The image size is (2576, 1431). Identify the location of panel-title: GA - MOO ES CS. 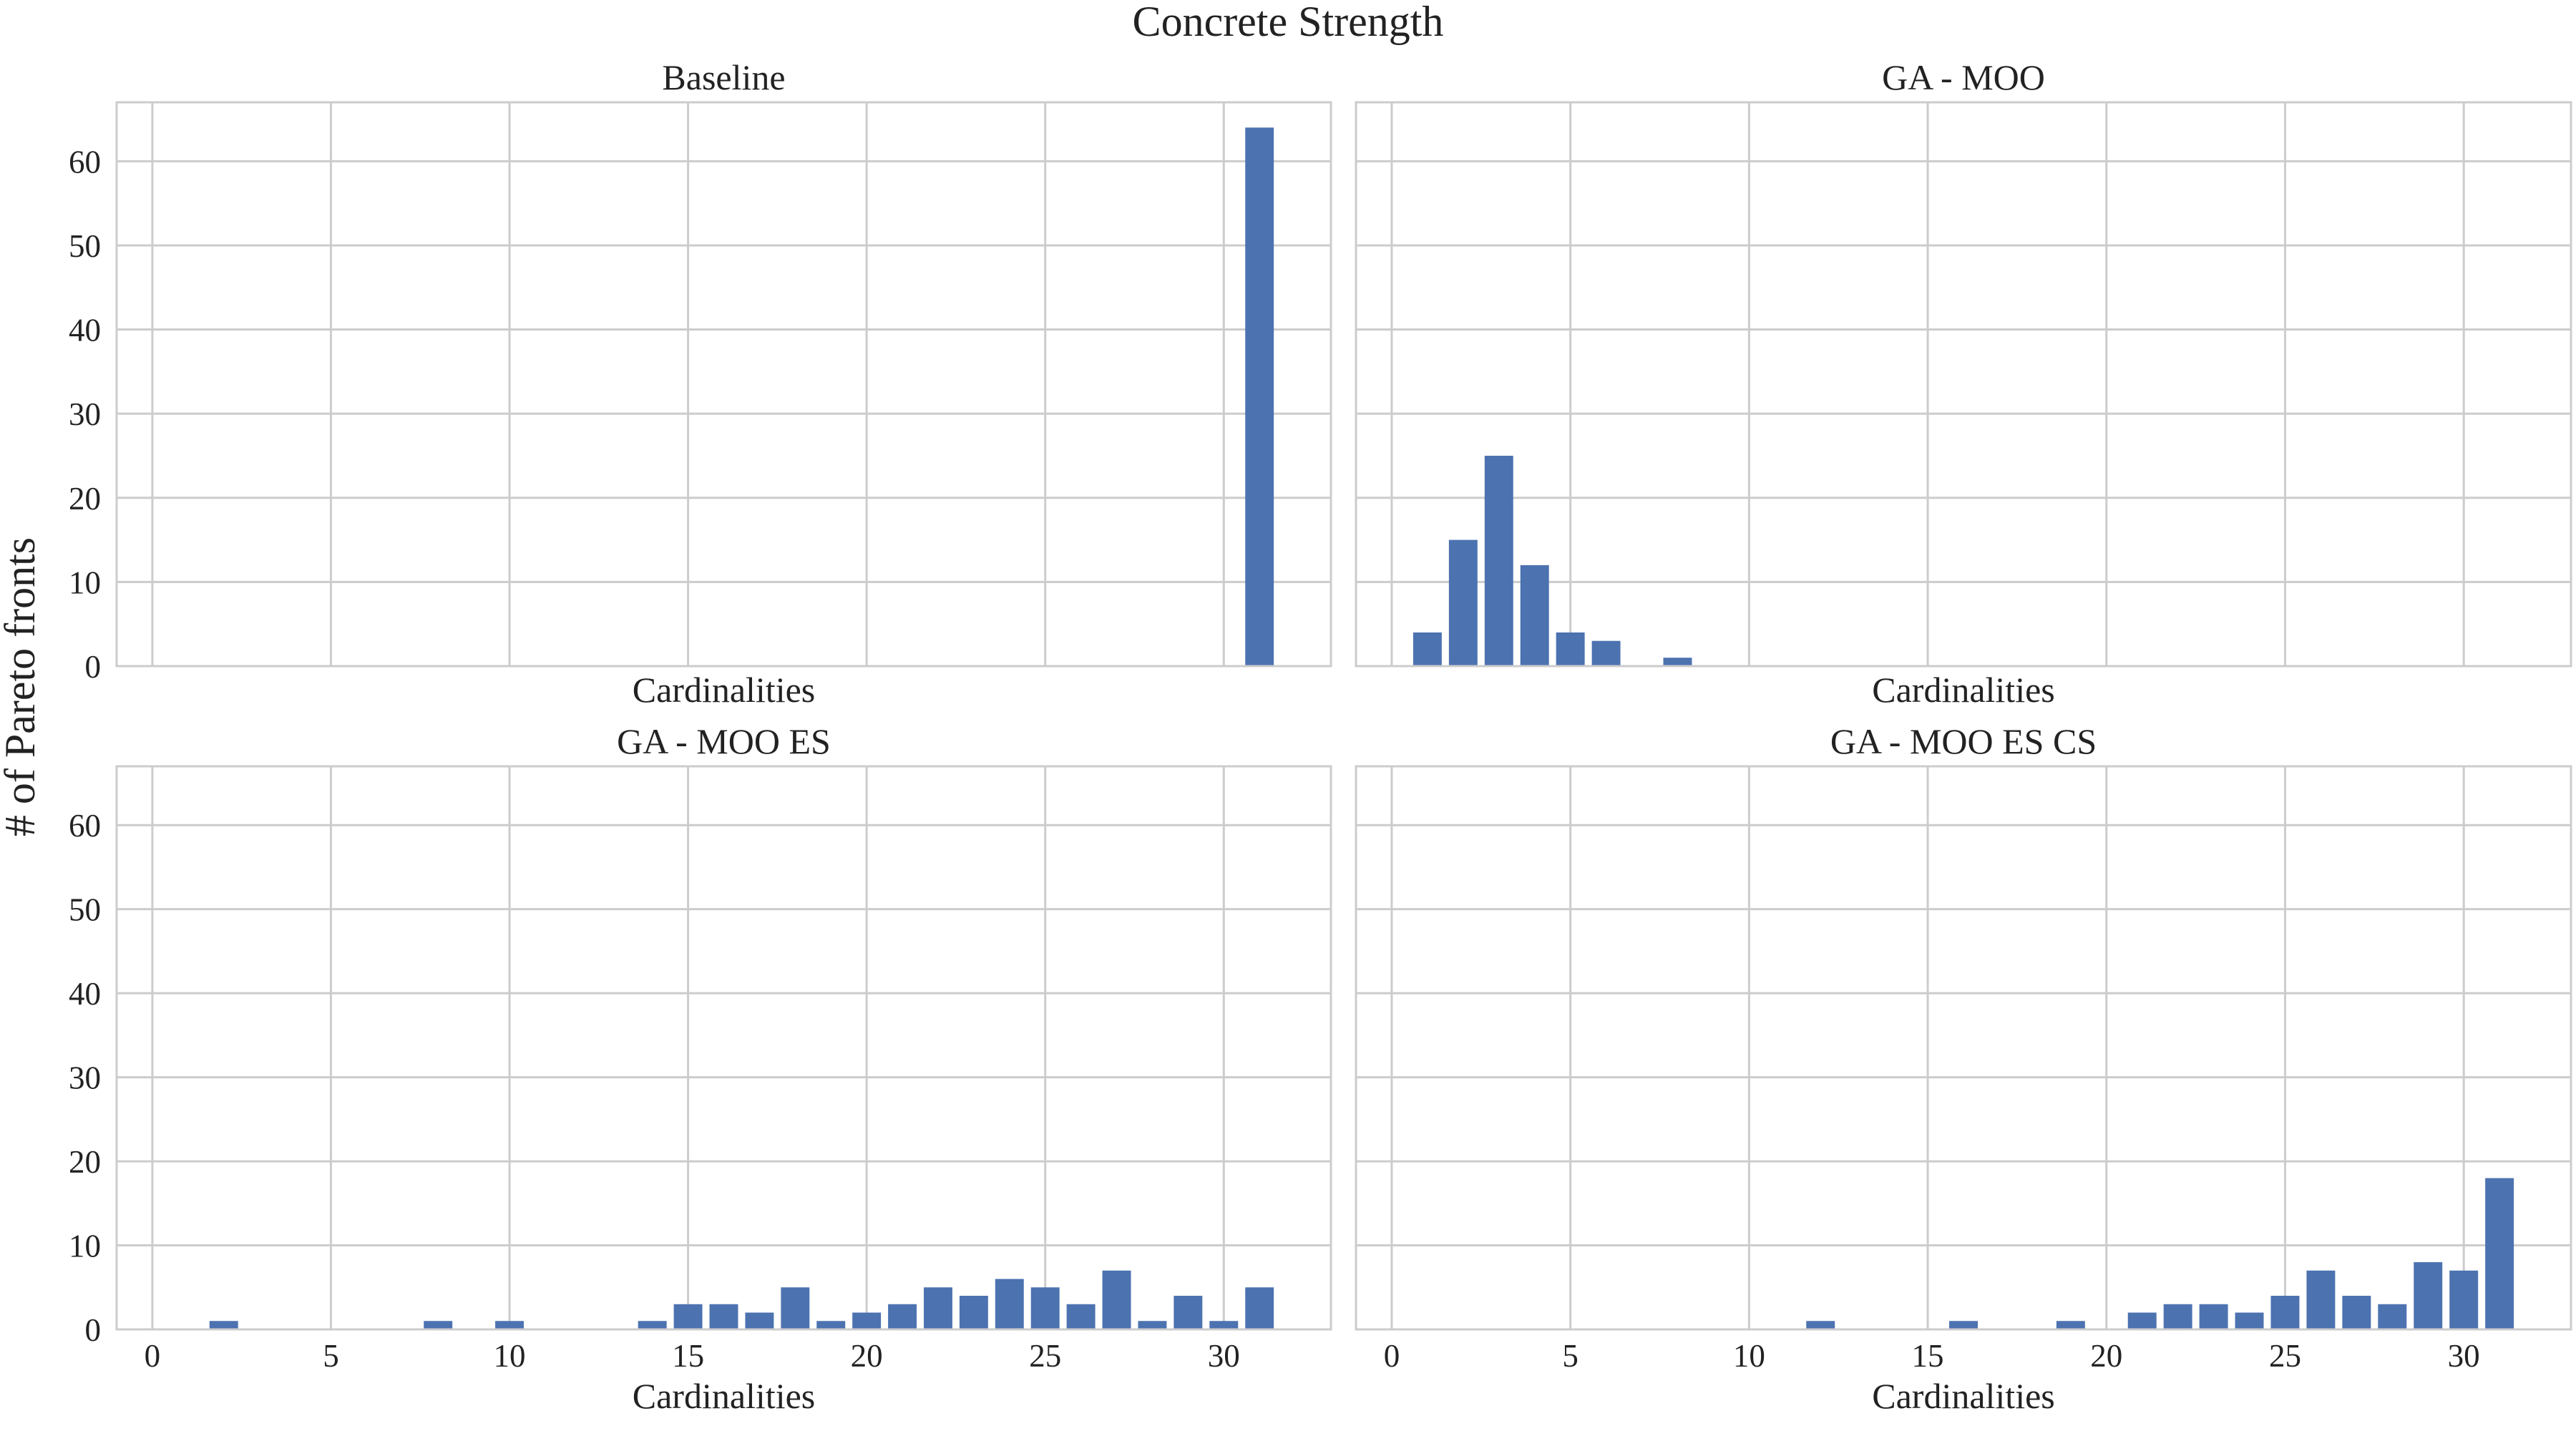
(1963, 741).